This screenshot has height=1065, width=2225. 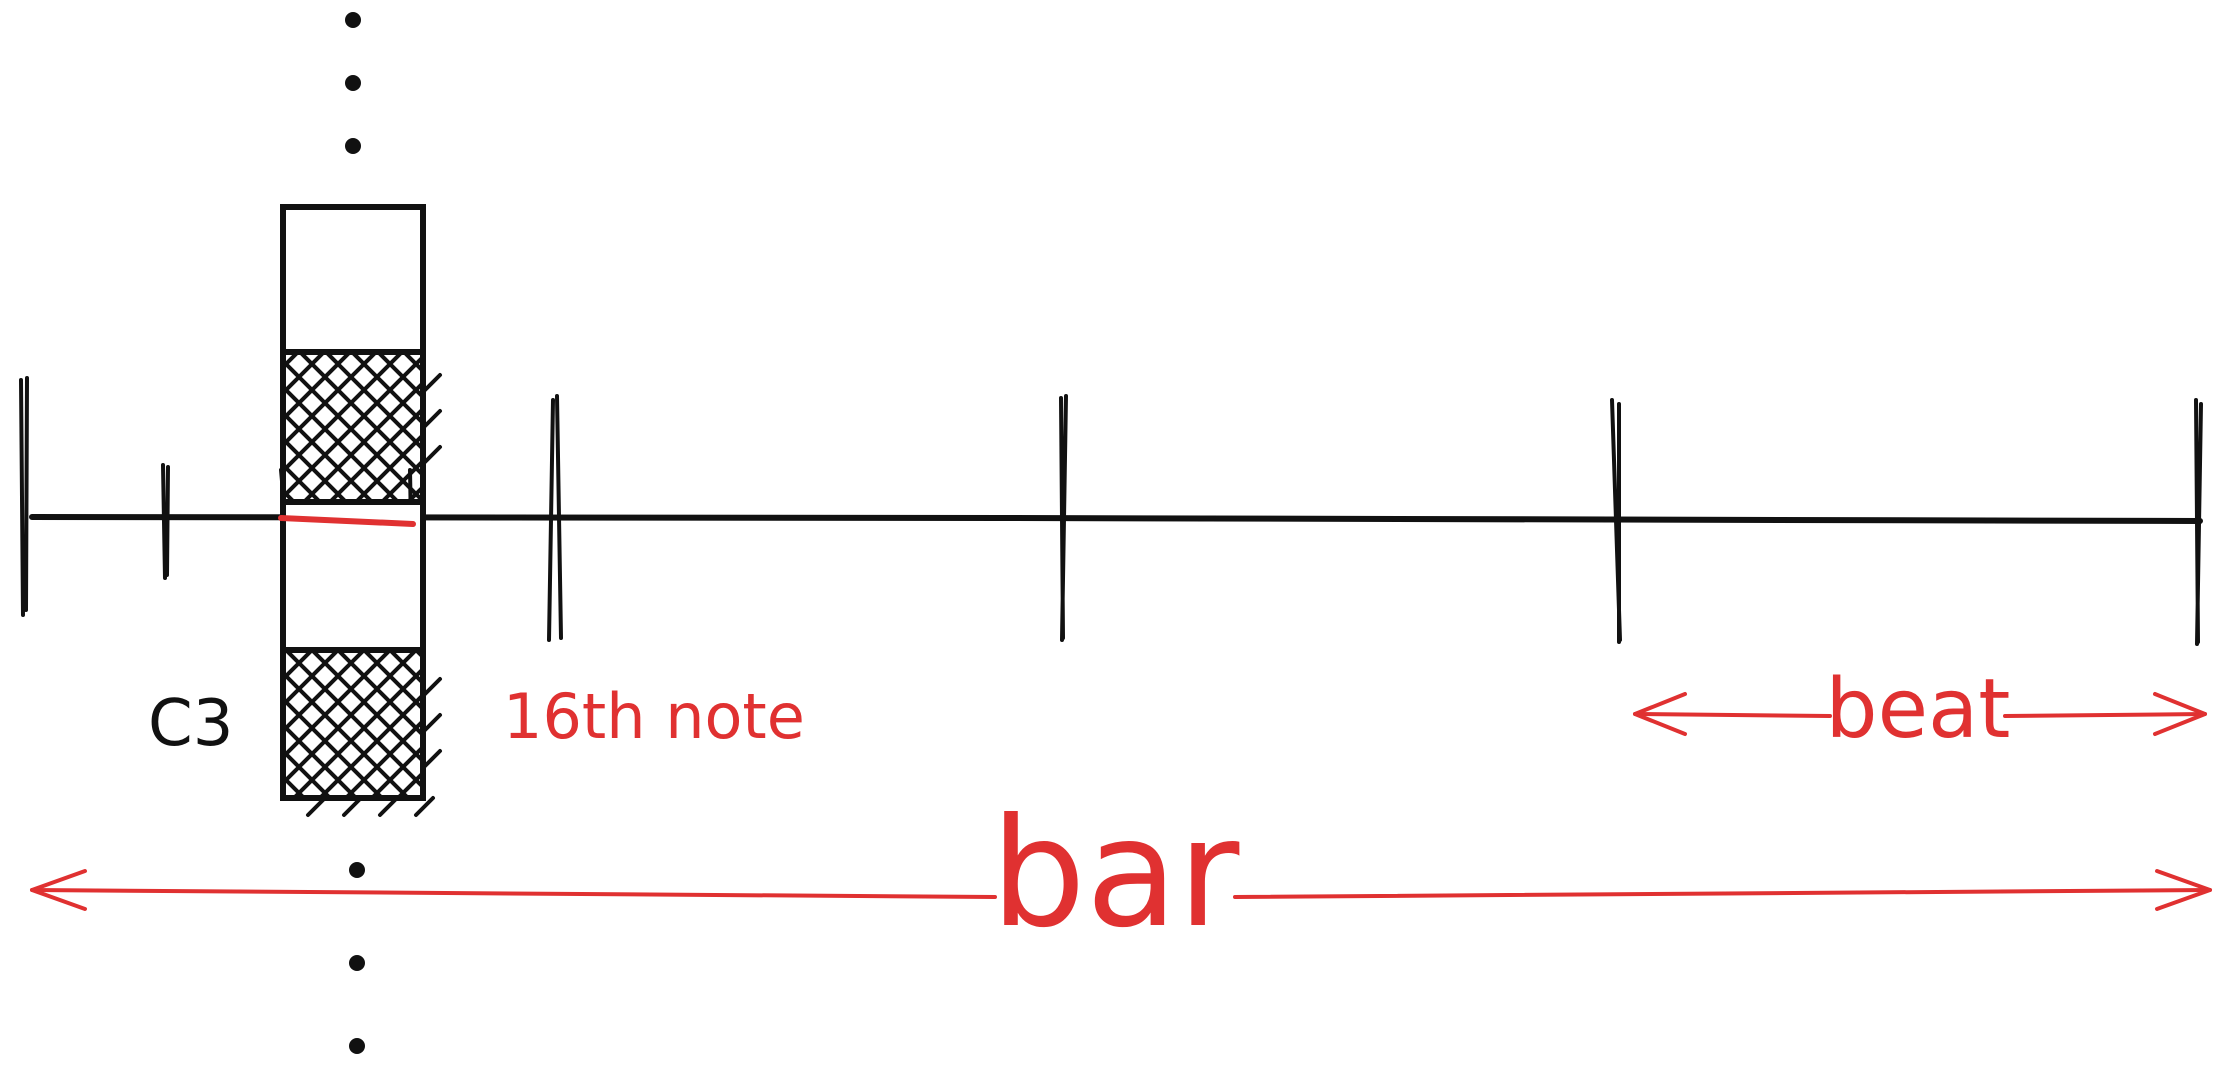 I want to click on bar-arrow, so click(x=1121, y=890).